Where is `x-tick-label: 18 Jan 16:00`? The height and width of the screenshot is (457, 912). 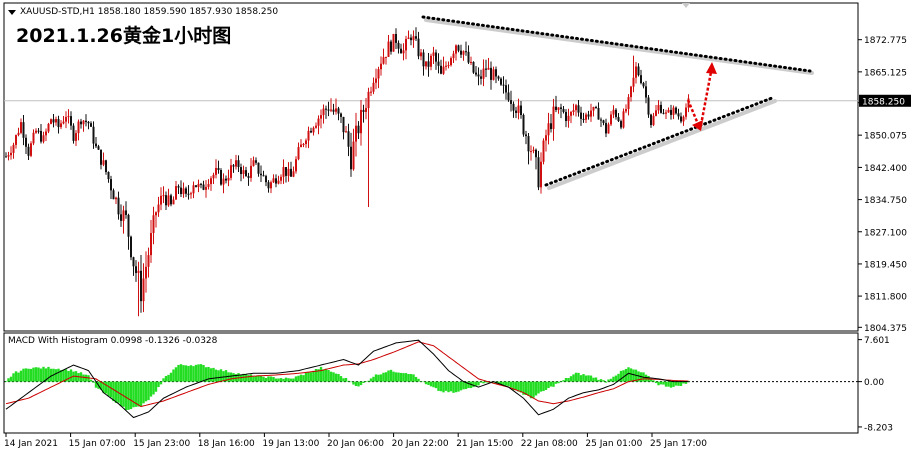
x-tick-label: 18 Jan 16:00 is located at coordinates (226, 444).